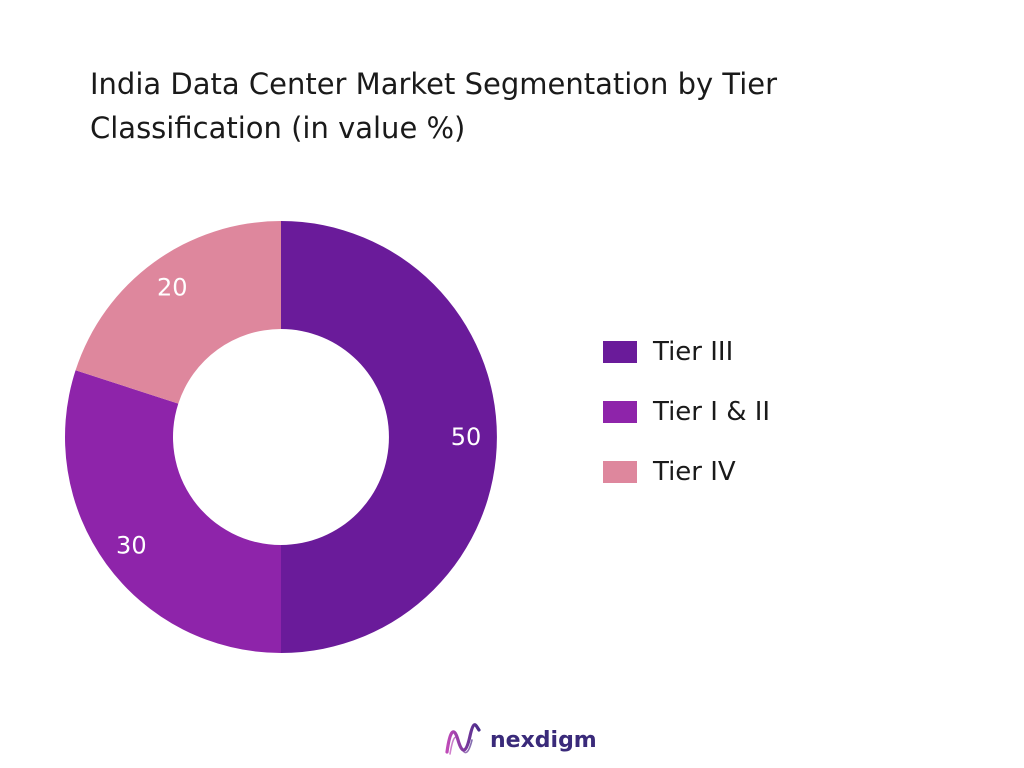 This screenshot has height=768, width=1024. Describe the element at coordinates (172, 287) in the screenshot. I see `data-label-tier-iv: 20` at that location.